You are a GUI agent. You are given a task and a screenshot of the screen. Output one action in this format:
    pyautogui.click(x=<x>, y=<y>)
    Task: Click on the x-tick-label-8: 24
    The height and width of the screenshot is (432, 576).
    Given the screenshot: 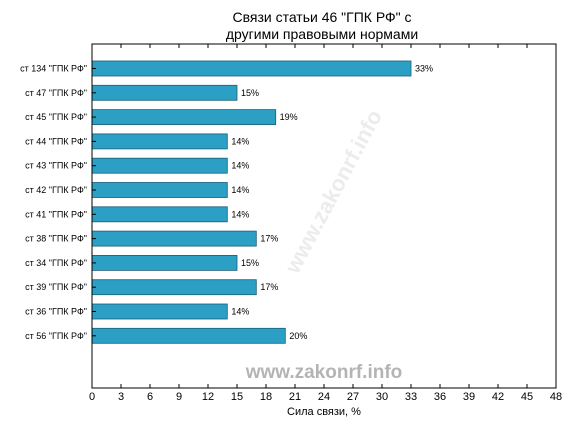 What is the action you would take?
    pyautogui.click(x=324, y=397)
    